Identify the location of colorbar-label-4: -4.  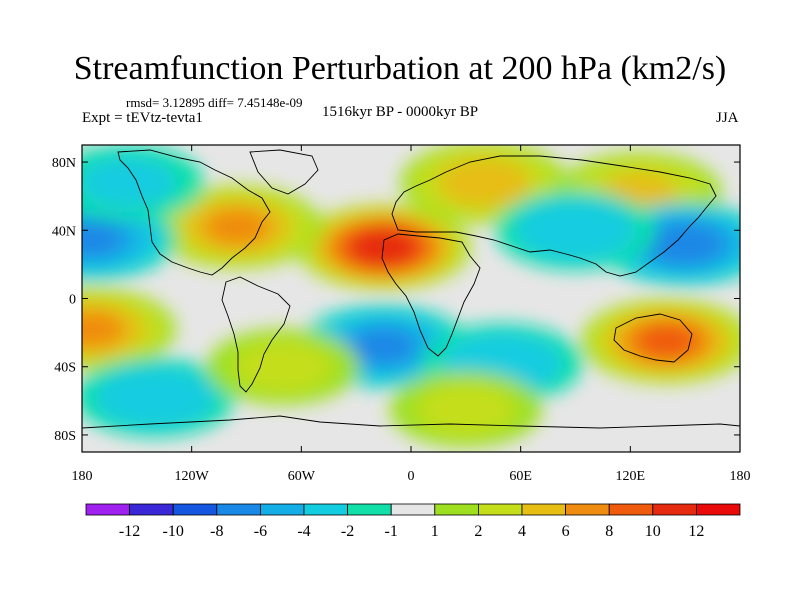
(303, 531).